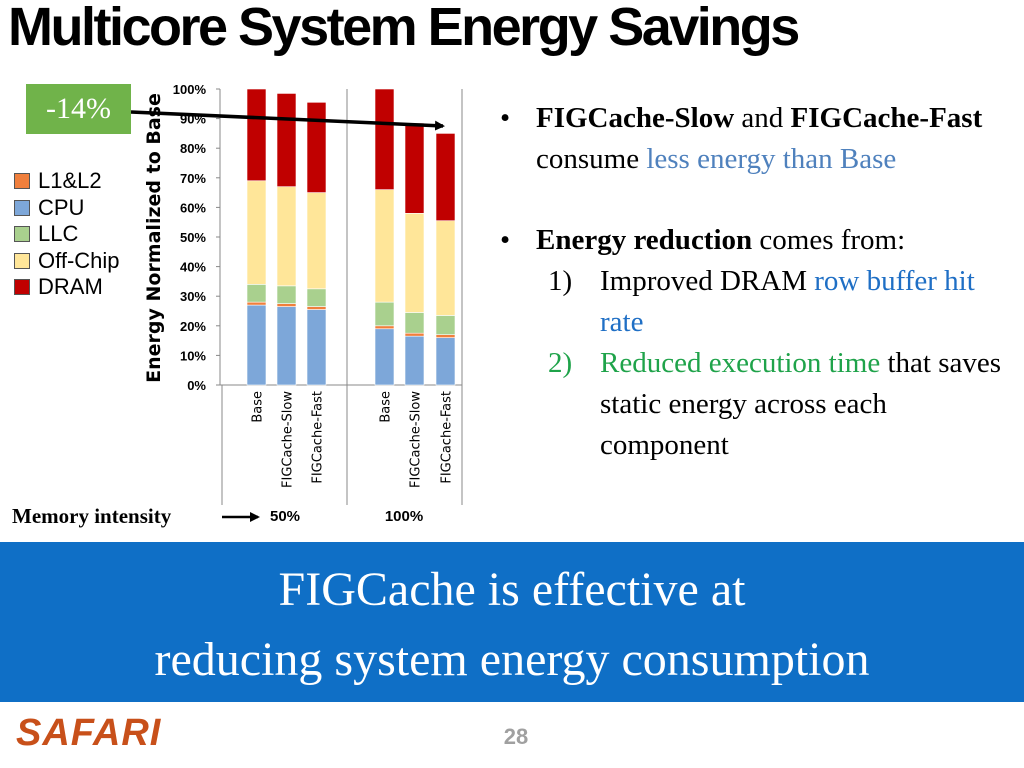 The image size is (1024, 768). Describe the element at coordinates (787, 301) in the screenshot. I see `highlight-row-buffer: row buffer hit rate` at that location.